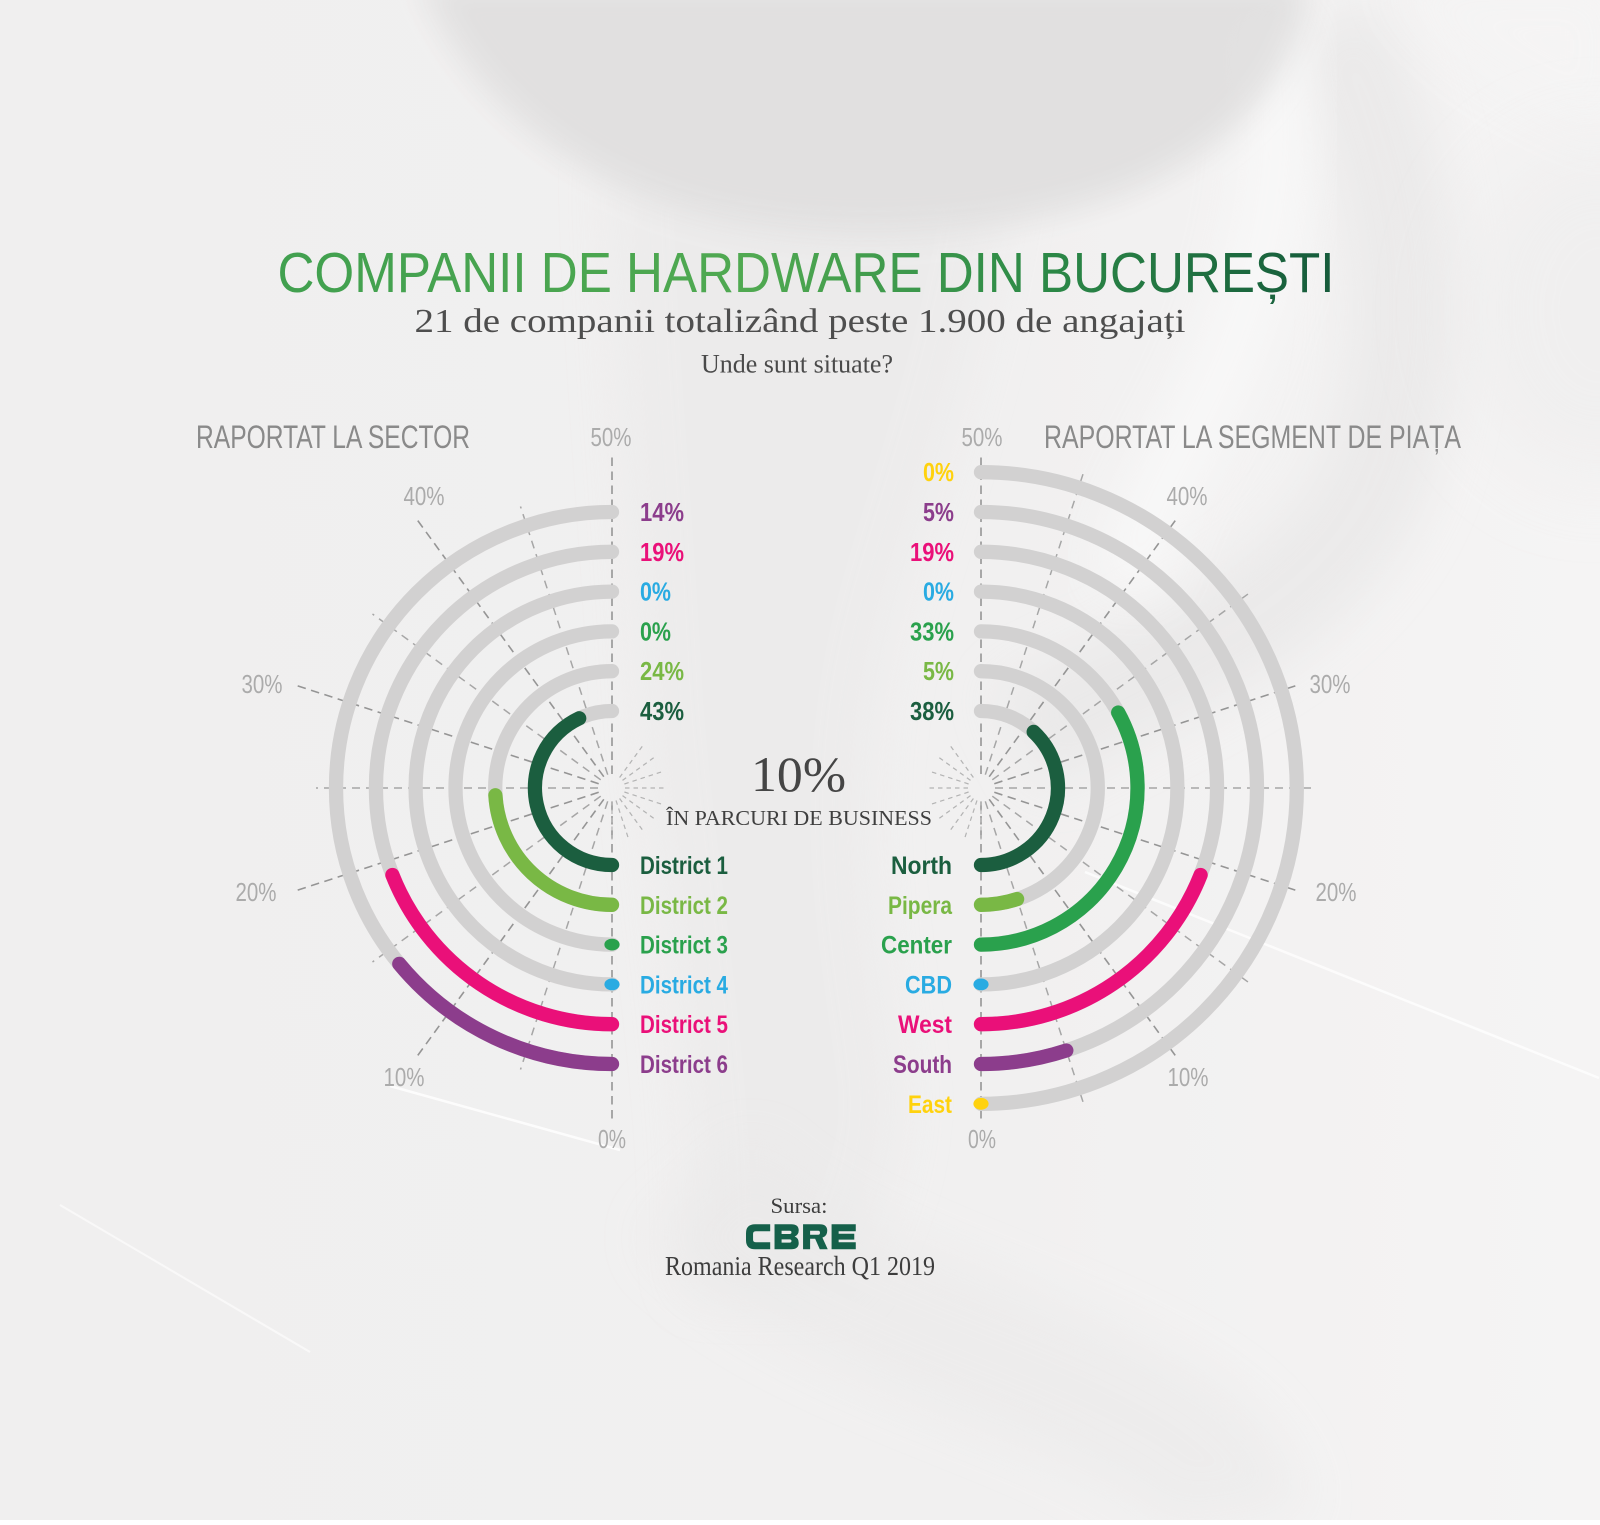 This screenshot has width=1600, height=1525. Describe the element at coordinates (921, 866) in the screenshot. I see `svg-text: North` at that location.